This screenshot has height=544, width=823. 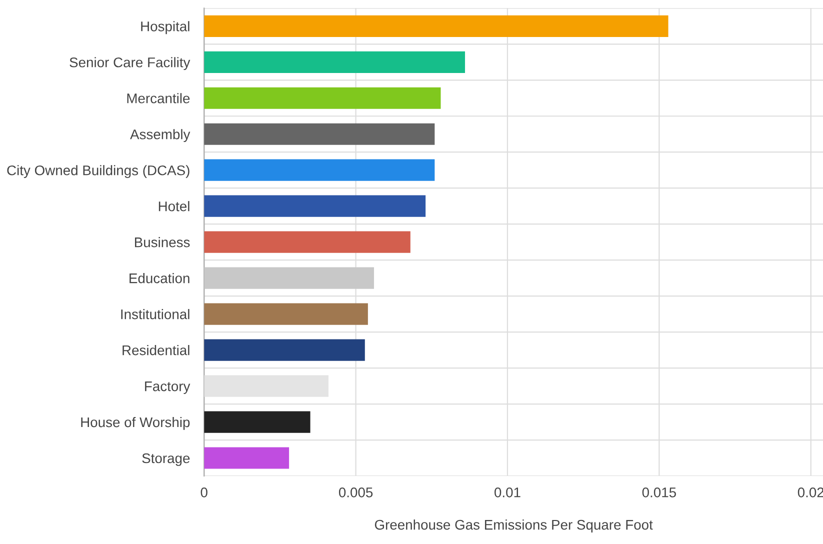 What do you see at coordinates (166, 459) in the screenshot?
I see `y-tick-label: Storage` at bounding box center [166, 459].